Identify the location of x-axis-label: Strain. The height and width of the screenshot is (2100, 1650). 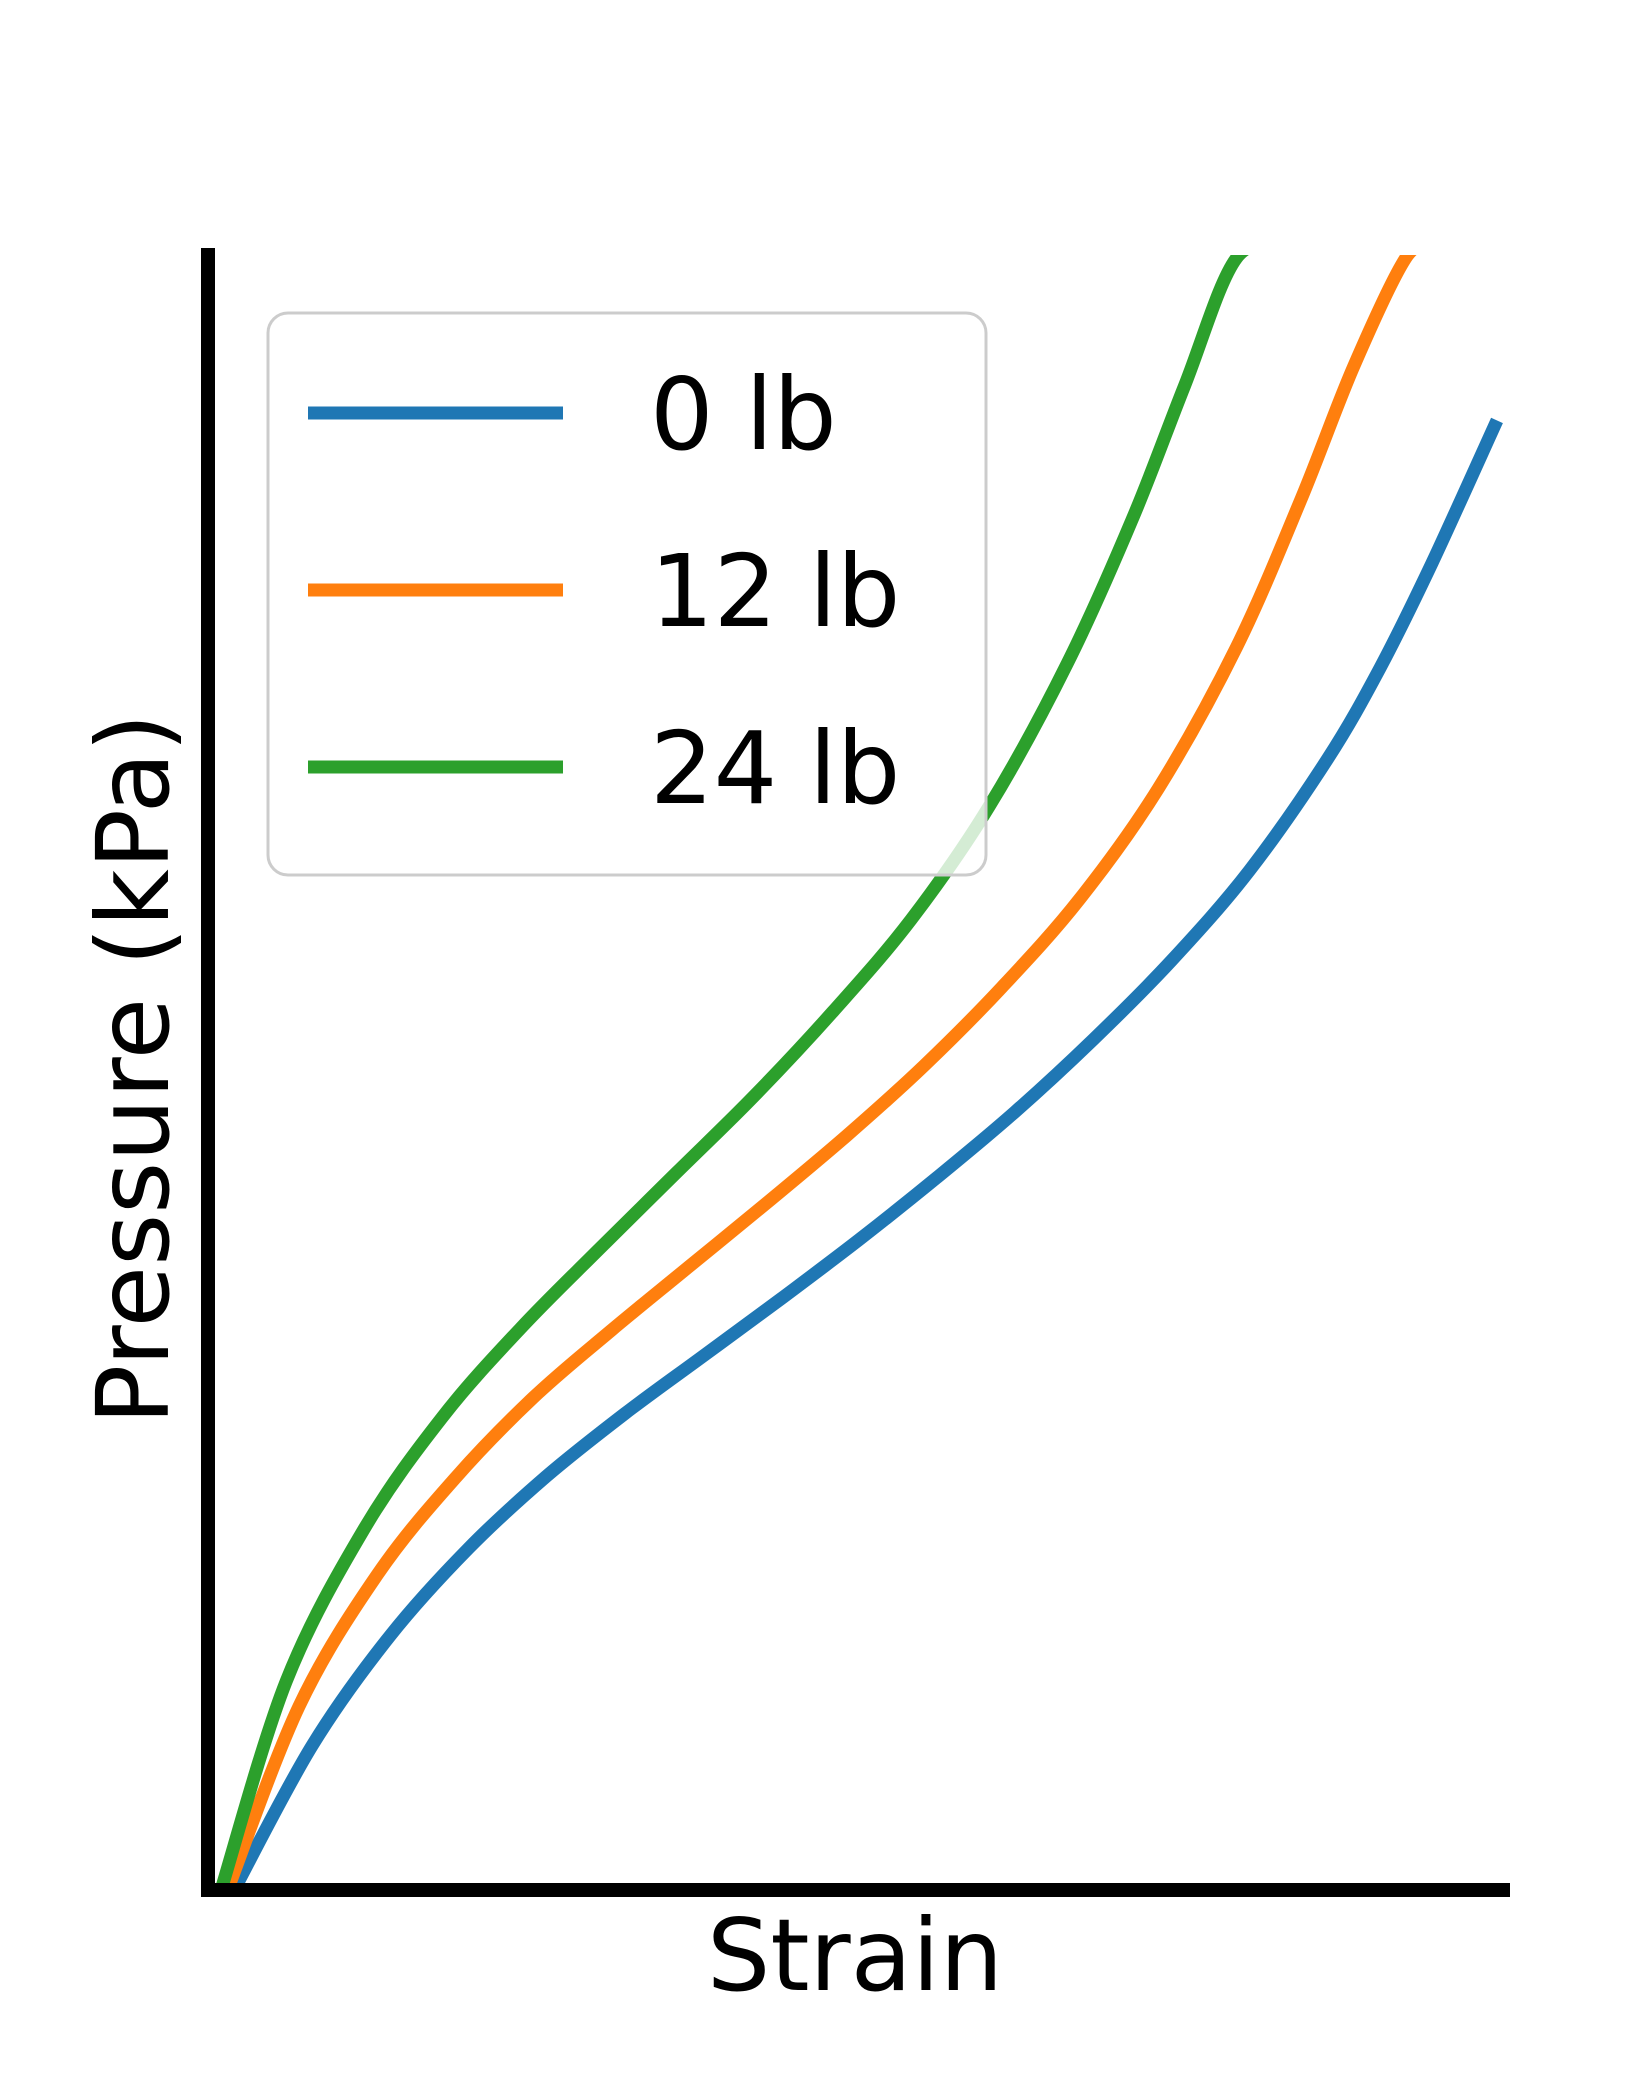
(855, 1955).